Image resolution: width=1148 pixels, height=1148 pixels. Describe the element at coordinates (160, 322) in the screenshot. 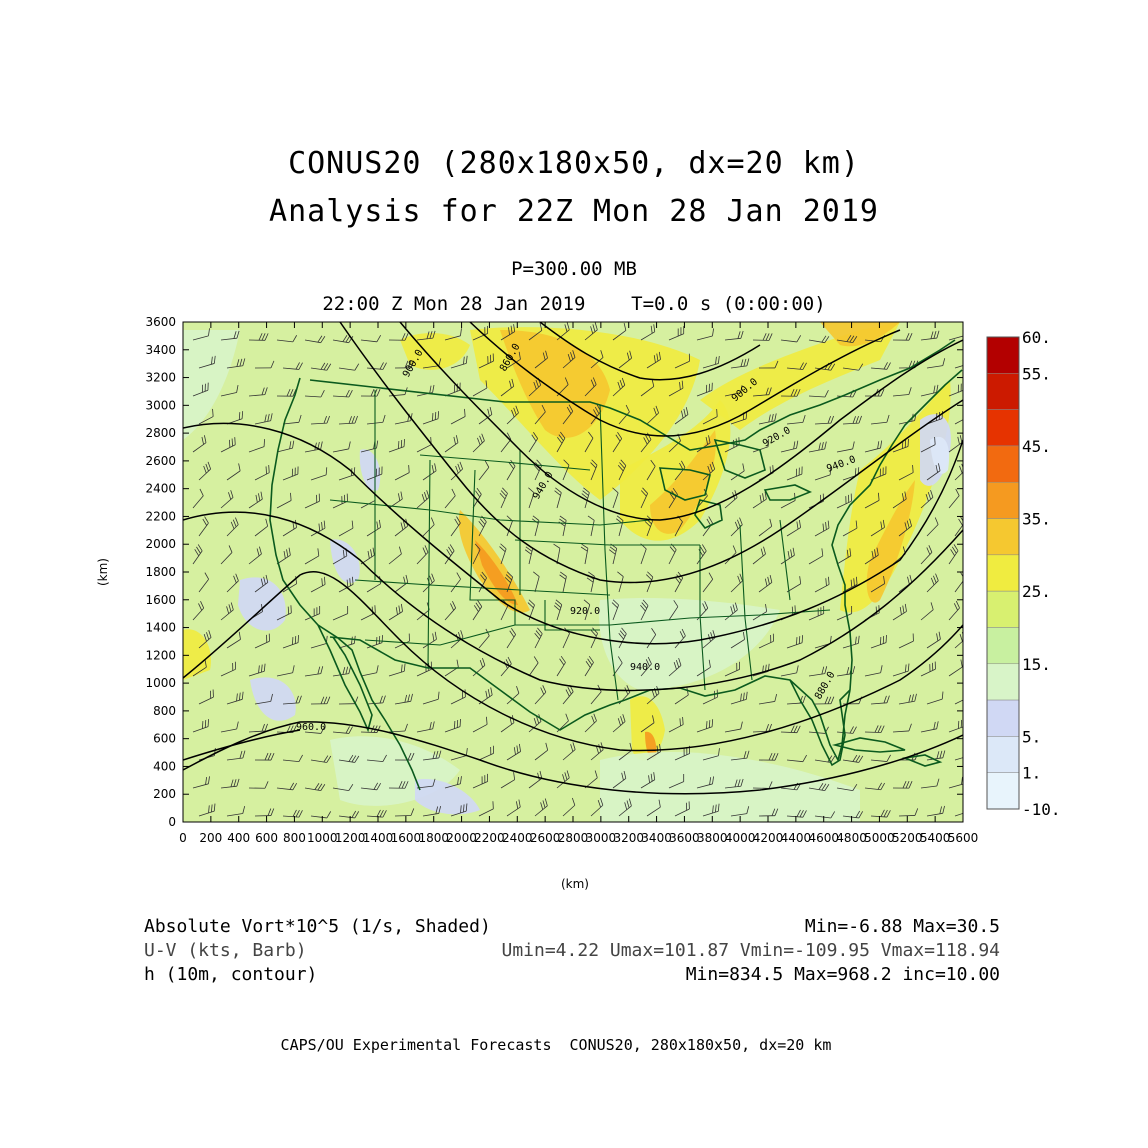

I see `y-tick-label: 3600` at that location.